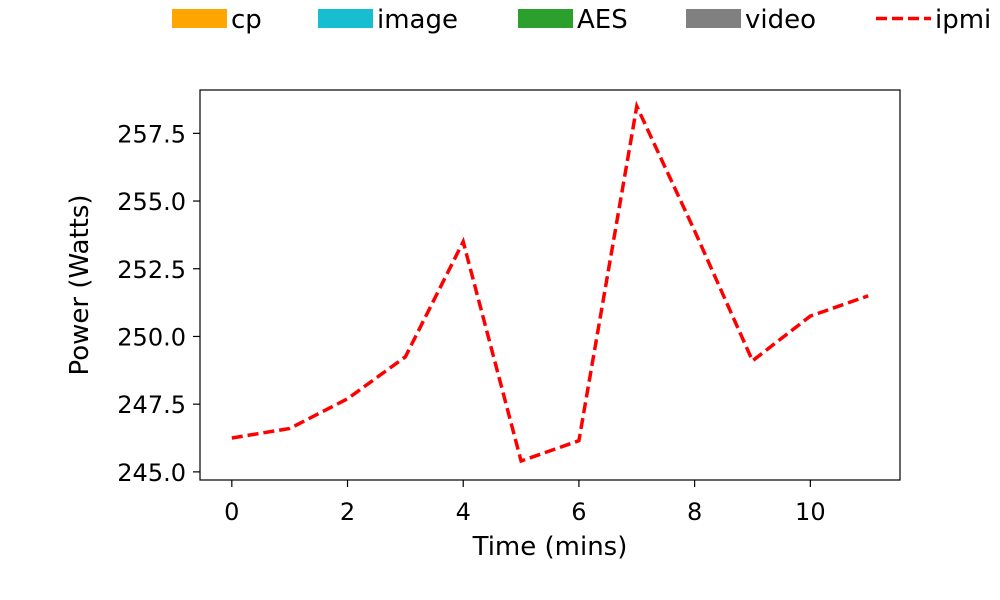 This screenshot has height=600, width=1000. I want to click on y-tick-label: 255.0, so click(151, 202).